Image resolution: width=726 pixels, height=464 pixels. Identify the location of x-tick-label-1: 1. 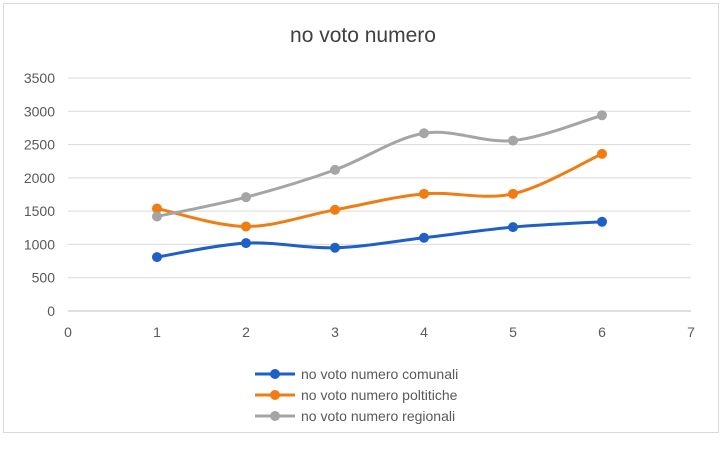
(157, 332).